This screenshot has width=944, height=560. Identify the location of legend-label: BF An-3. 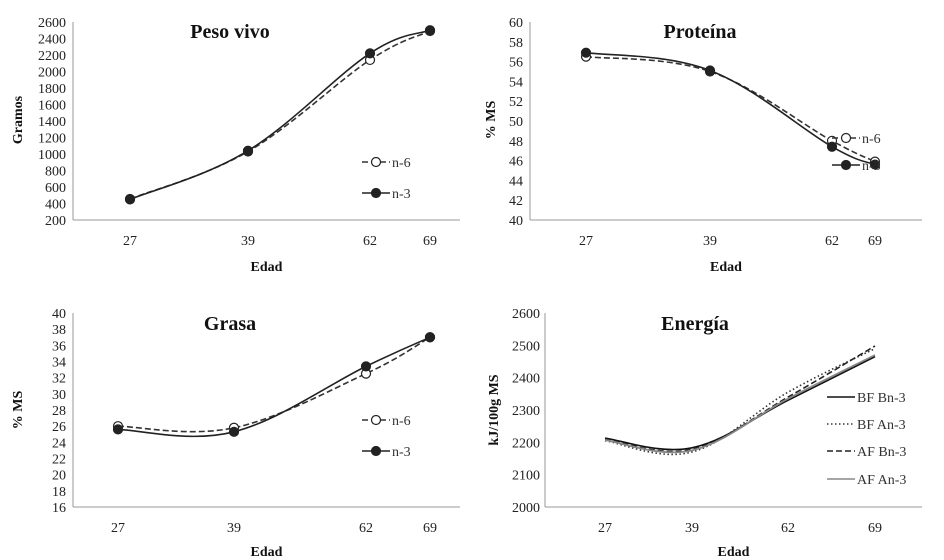
(881, 425).